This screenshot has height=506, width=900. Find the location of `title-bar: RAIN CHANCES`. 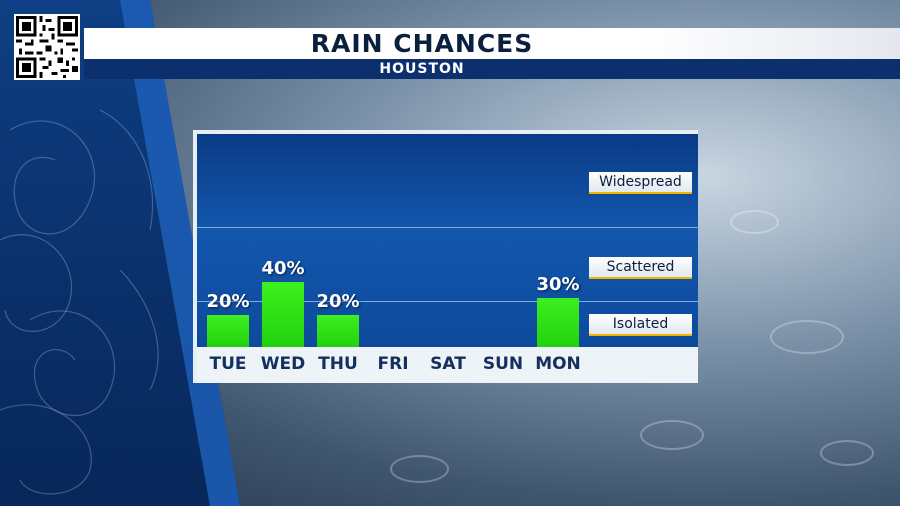

title-bar: RAIN CHANCES is located at coordinates (492, 43).